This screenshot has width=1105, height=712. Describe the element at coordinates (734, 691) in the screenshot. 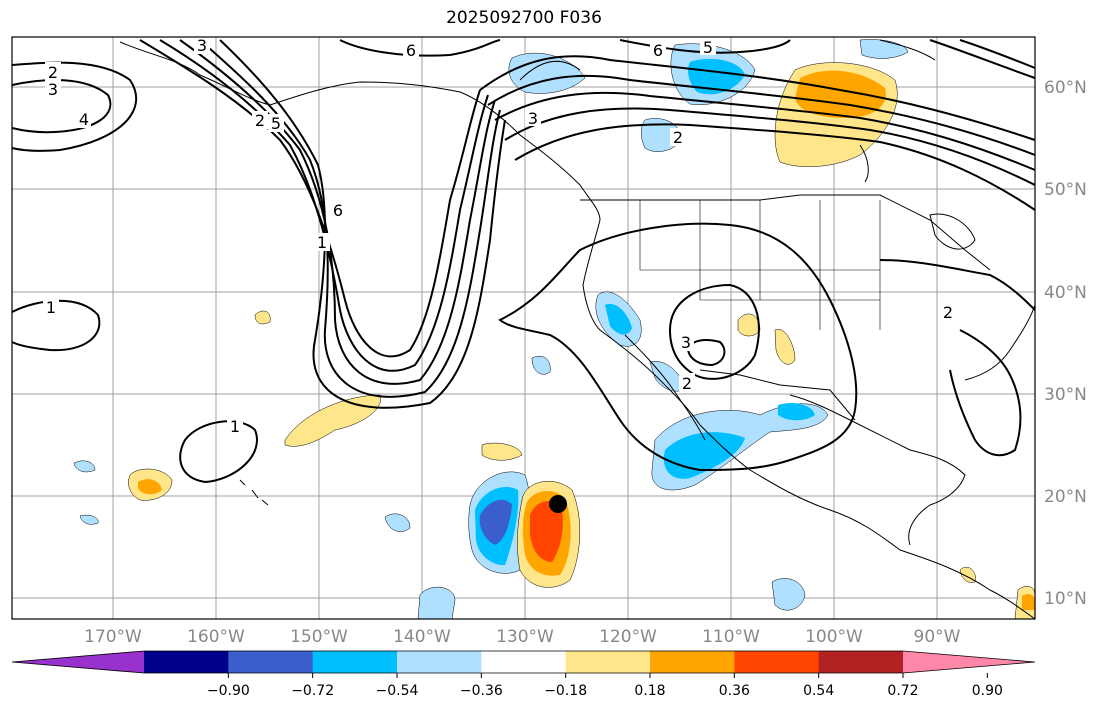

I see `colorbar-tick-label: 0.36` at that location.